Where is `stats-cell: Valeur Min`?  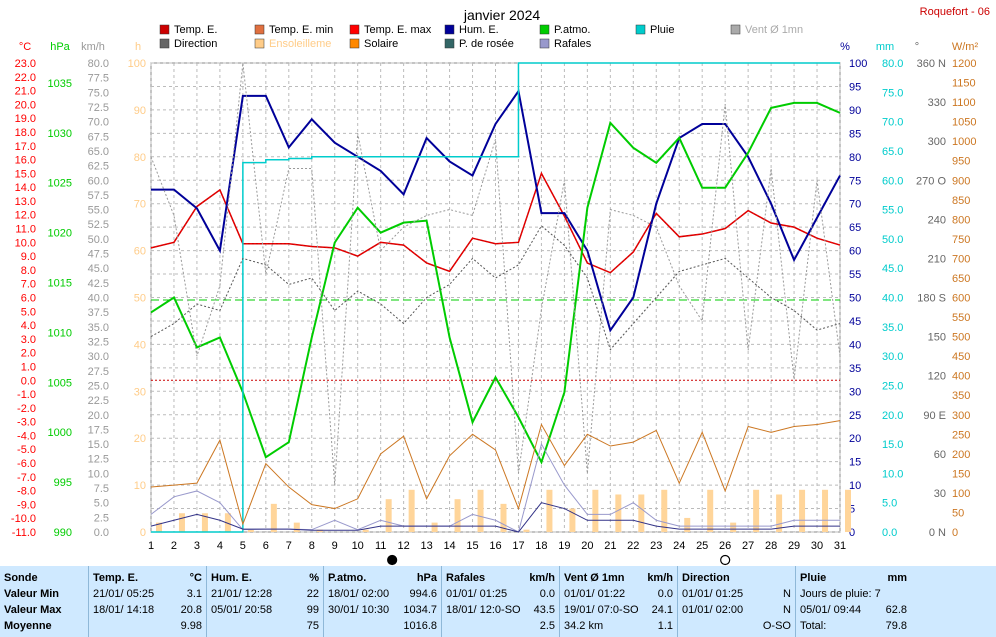 stats-cell: Valeur Min is located at coordinates (32, 594).